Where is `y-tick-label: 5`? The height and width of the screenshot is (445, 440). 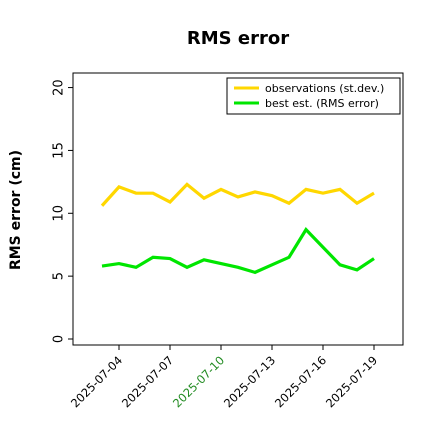 y-tick-label: 5 is located at coordinates (59, 276).